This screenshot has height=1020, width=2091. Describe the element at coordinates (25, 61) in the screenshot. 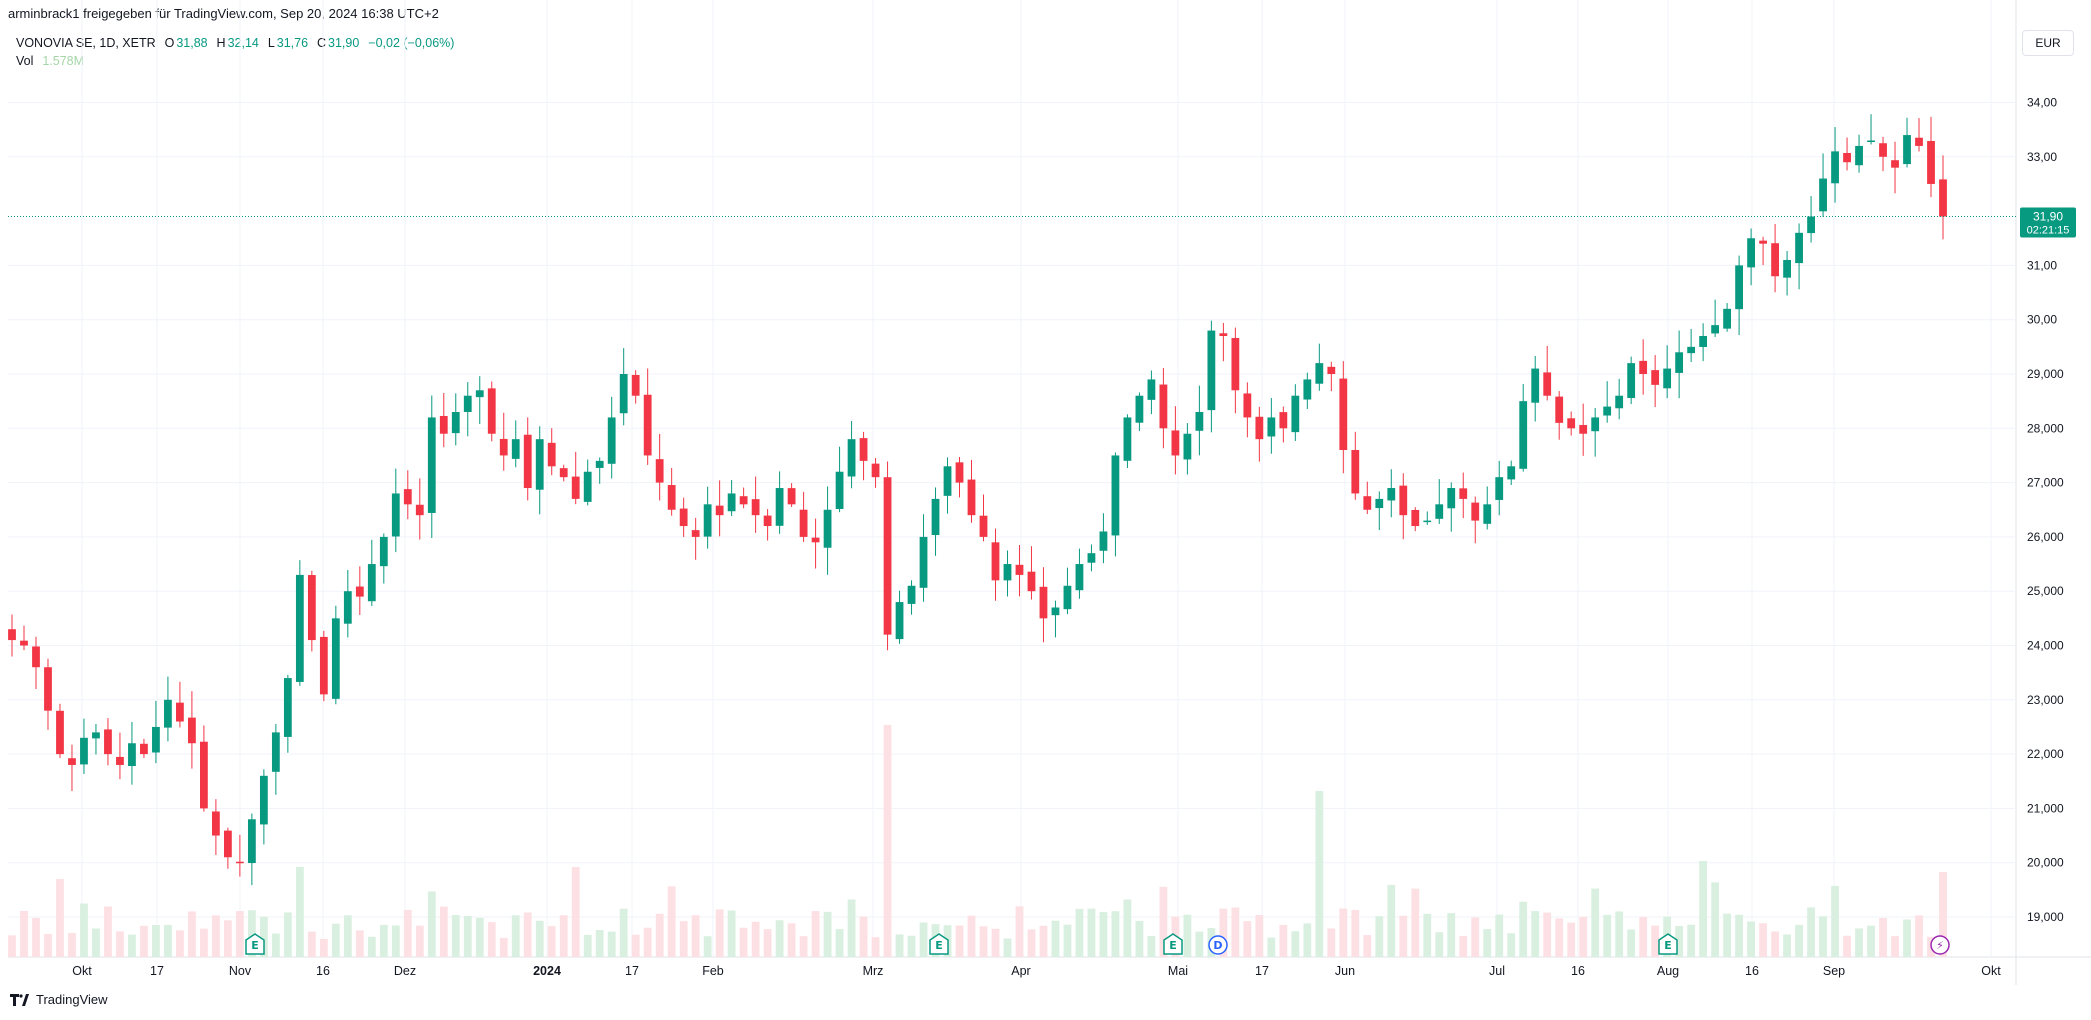

I see `volume-label: Vol` at that location.